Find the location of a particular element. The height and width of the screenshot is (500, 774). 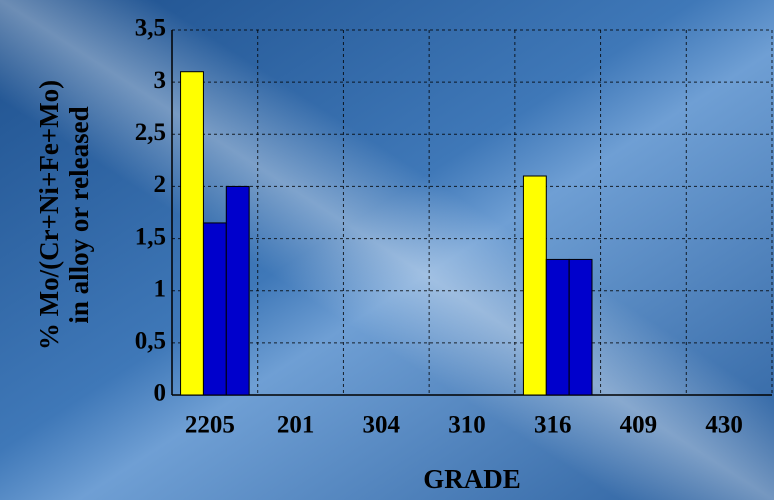

y-axis-title-line: in alloy or released is located at coordinates (79, 214).